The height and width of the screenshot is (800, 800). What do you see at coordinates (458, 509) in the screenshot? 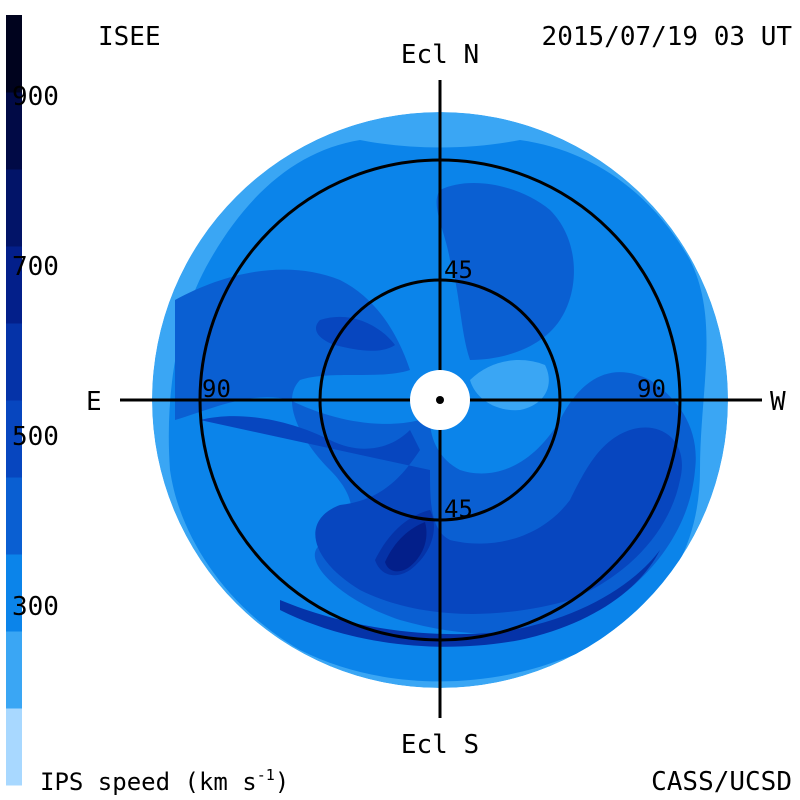
I see `ring-label-45-bottom: 45` at bounding box center [458, 509].